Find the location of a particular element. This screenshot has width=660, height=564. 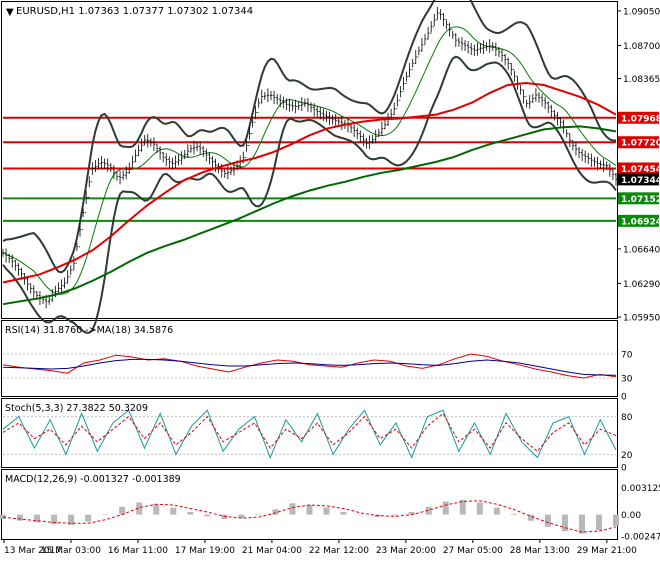

stoch-k-line is located at coordinates (309, 434).